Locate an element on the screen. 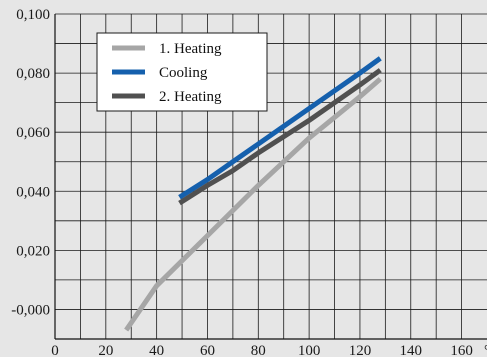  y-tick-label: 0,040 is located at coordinates (33, 192).